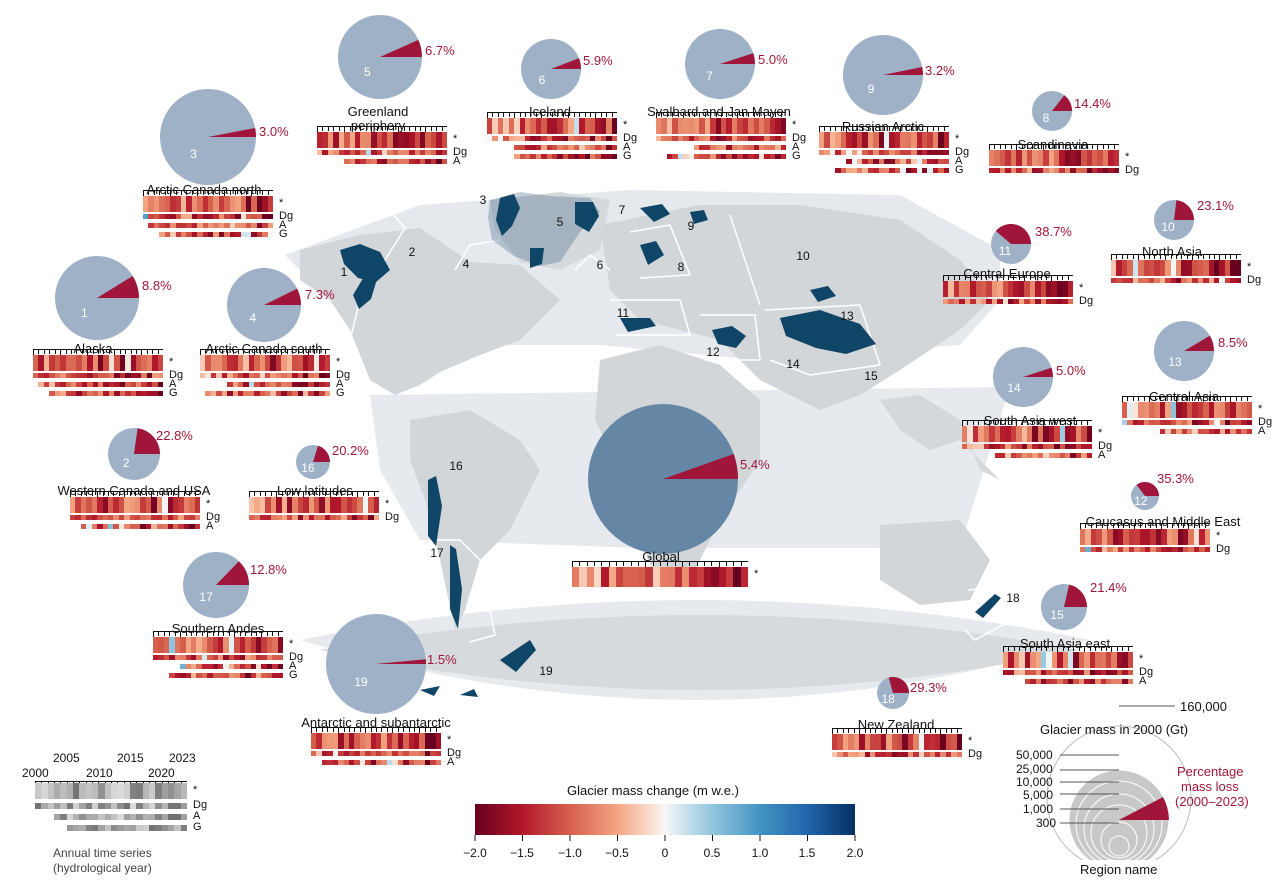  Describe the element at coordinates (1215, 205) in the screenshot. I see `percent-loss-label: 23.1%` at that location.